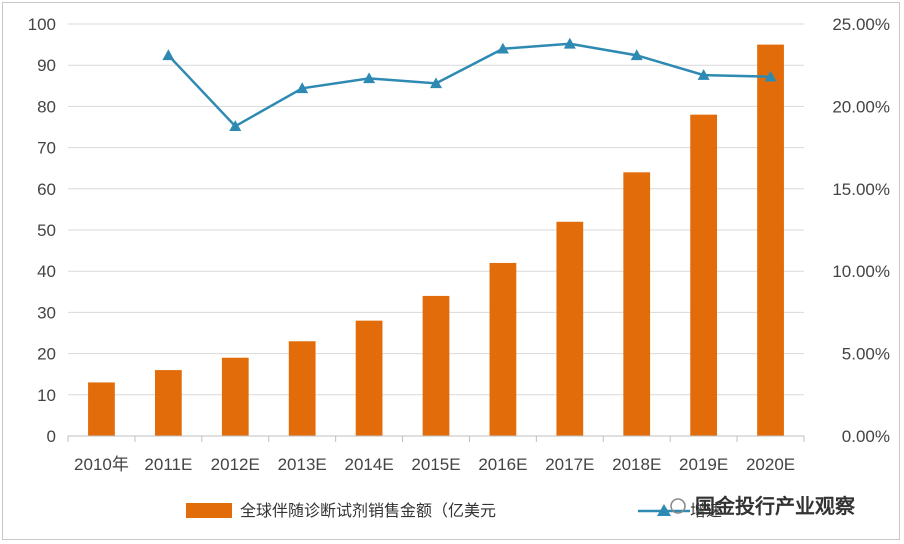 Image resolution: width=904 pixels, height=544 pixels. I want to click on y-left-tick-label: 40, so click(46, 271).